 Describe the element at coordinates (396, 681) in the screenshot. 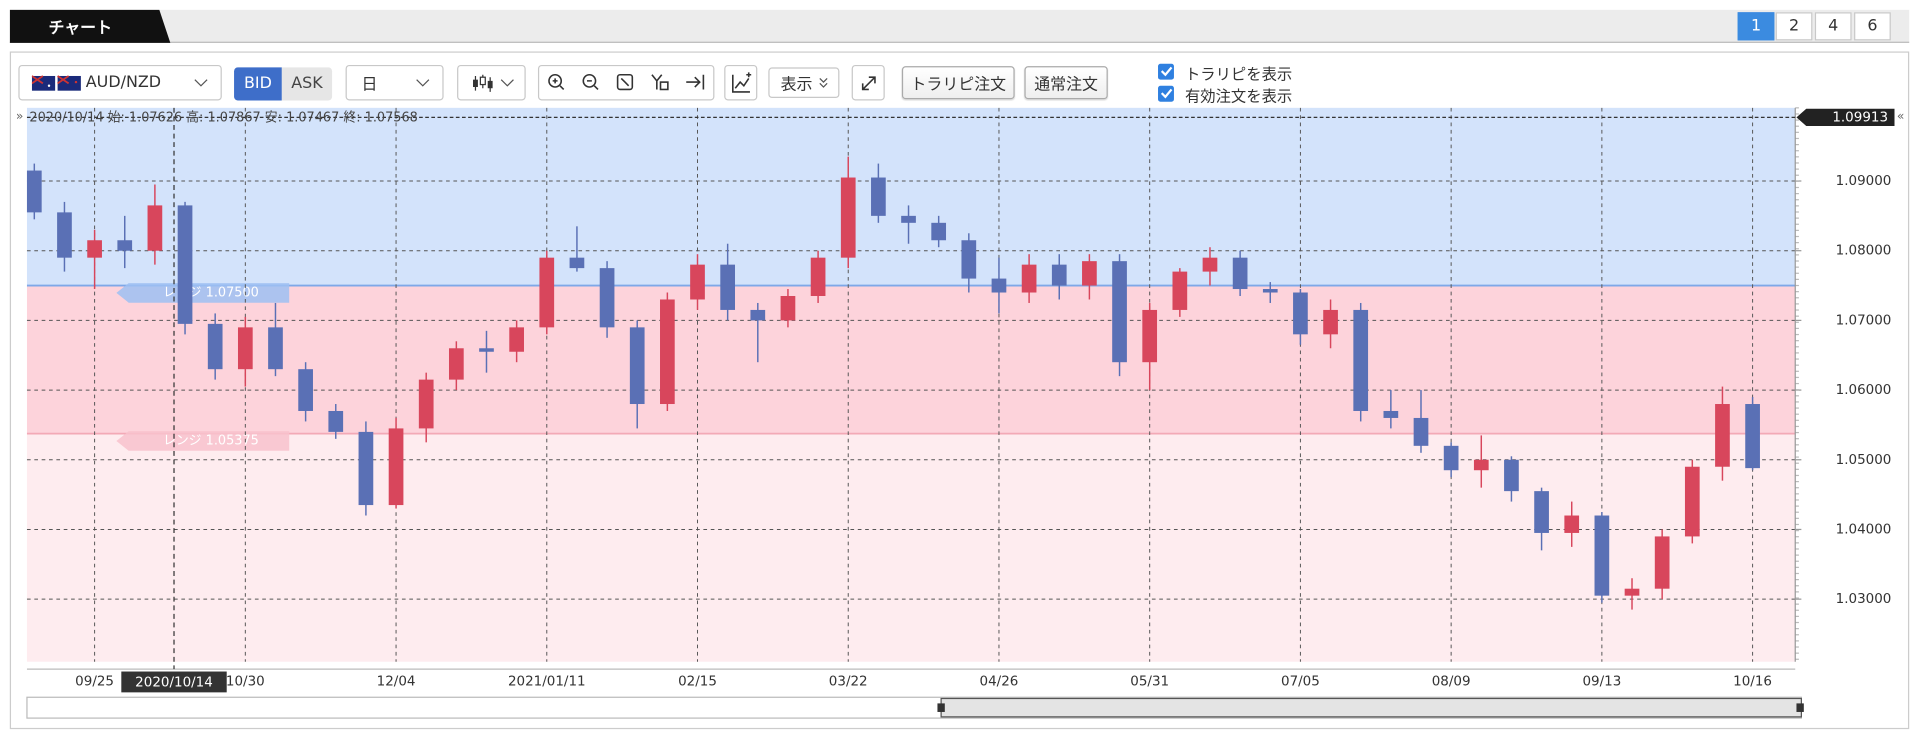

I see `x-tick-label: 12/04` at that location.